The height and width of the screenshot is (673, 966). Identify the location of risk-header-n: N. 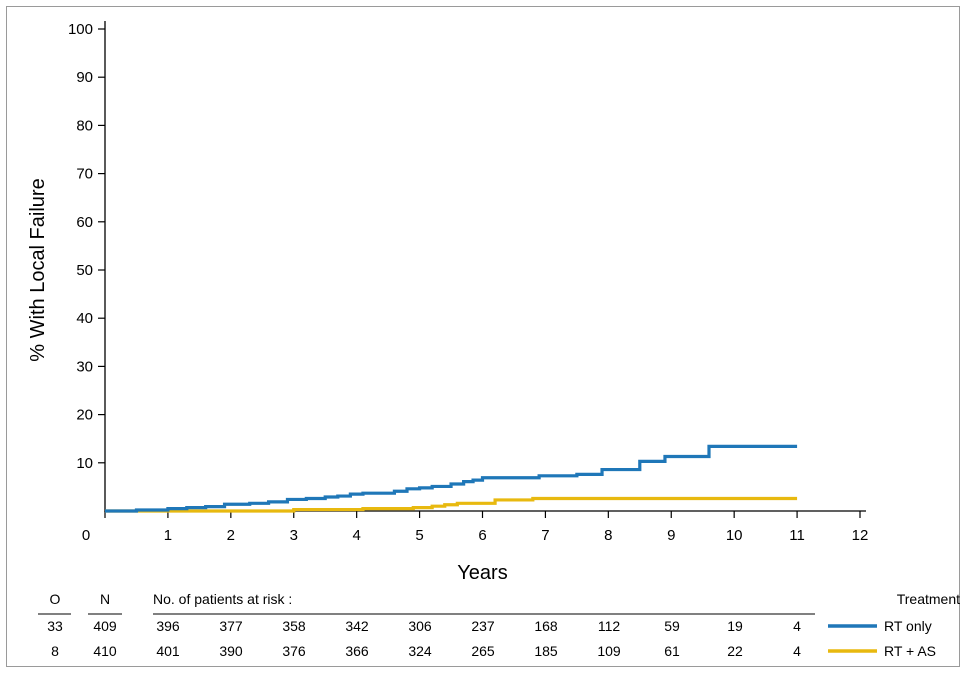
(105, 599).